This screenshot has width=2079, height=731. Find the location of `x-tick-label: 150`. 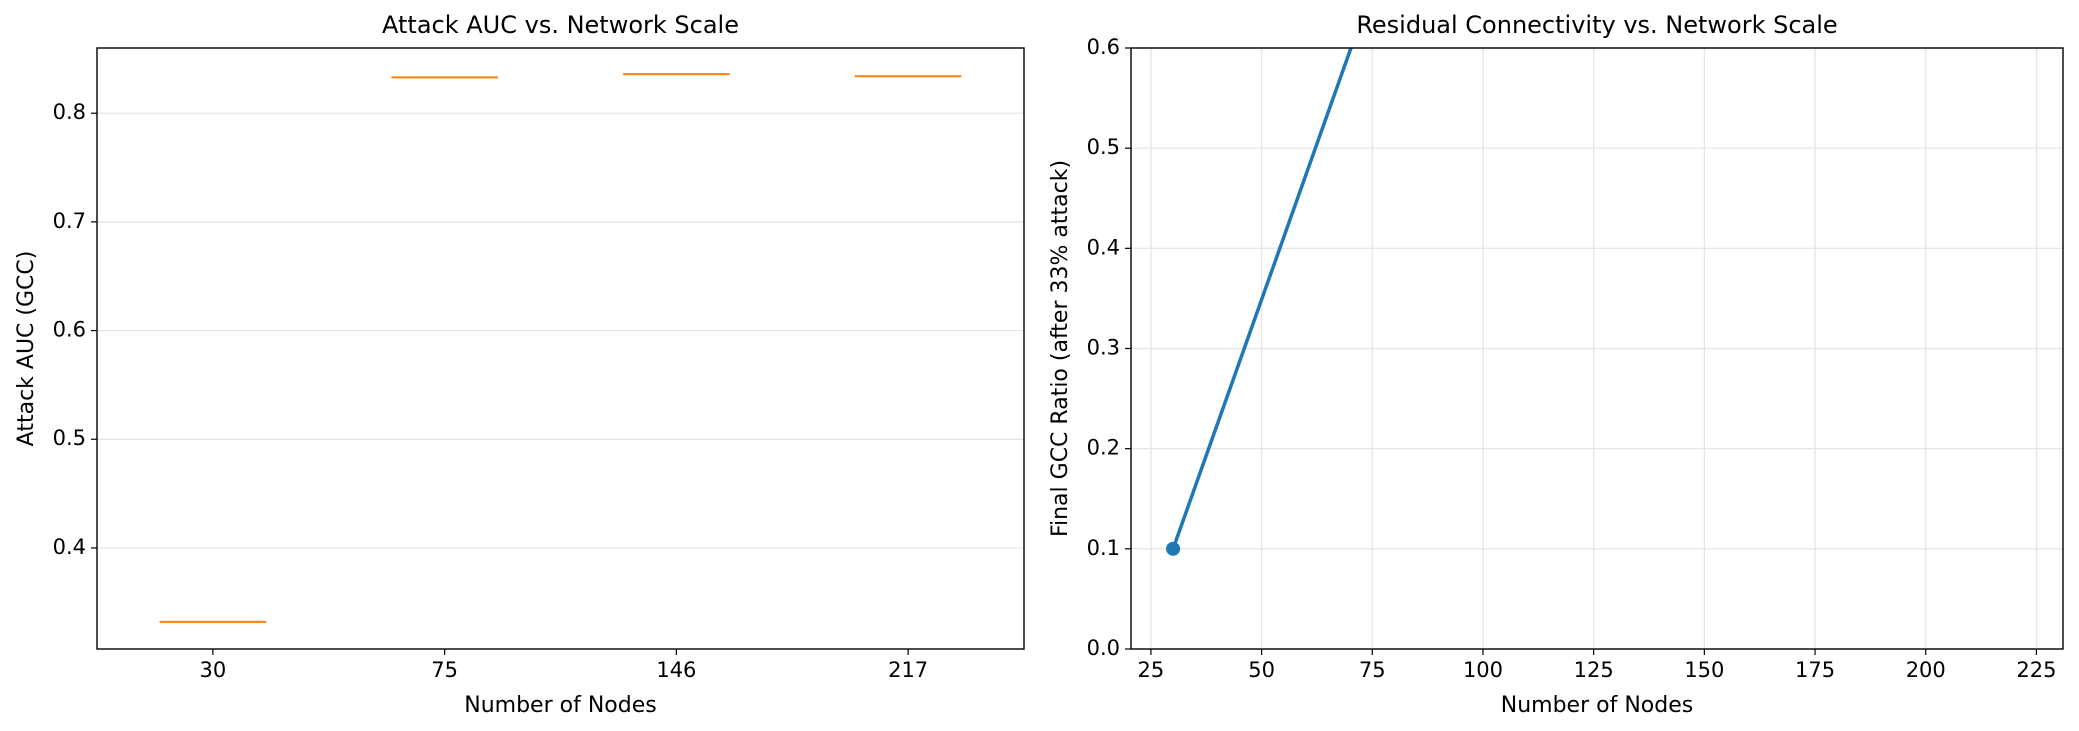

x-tick-label: 150 is located at coordinates (1704, 670).